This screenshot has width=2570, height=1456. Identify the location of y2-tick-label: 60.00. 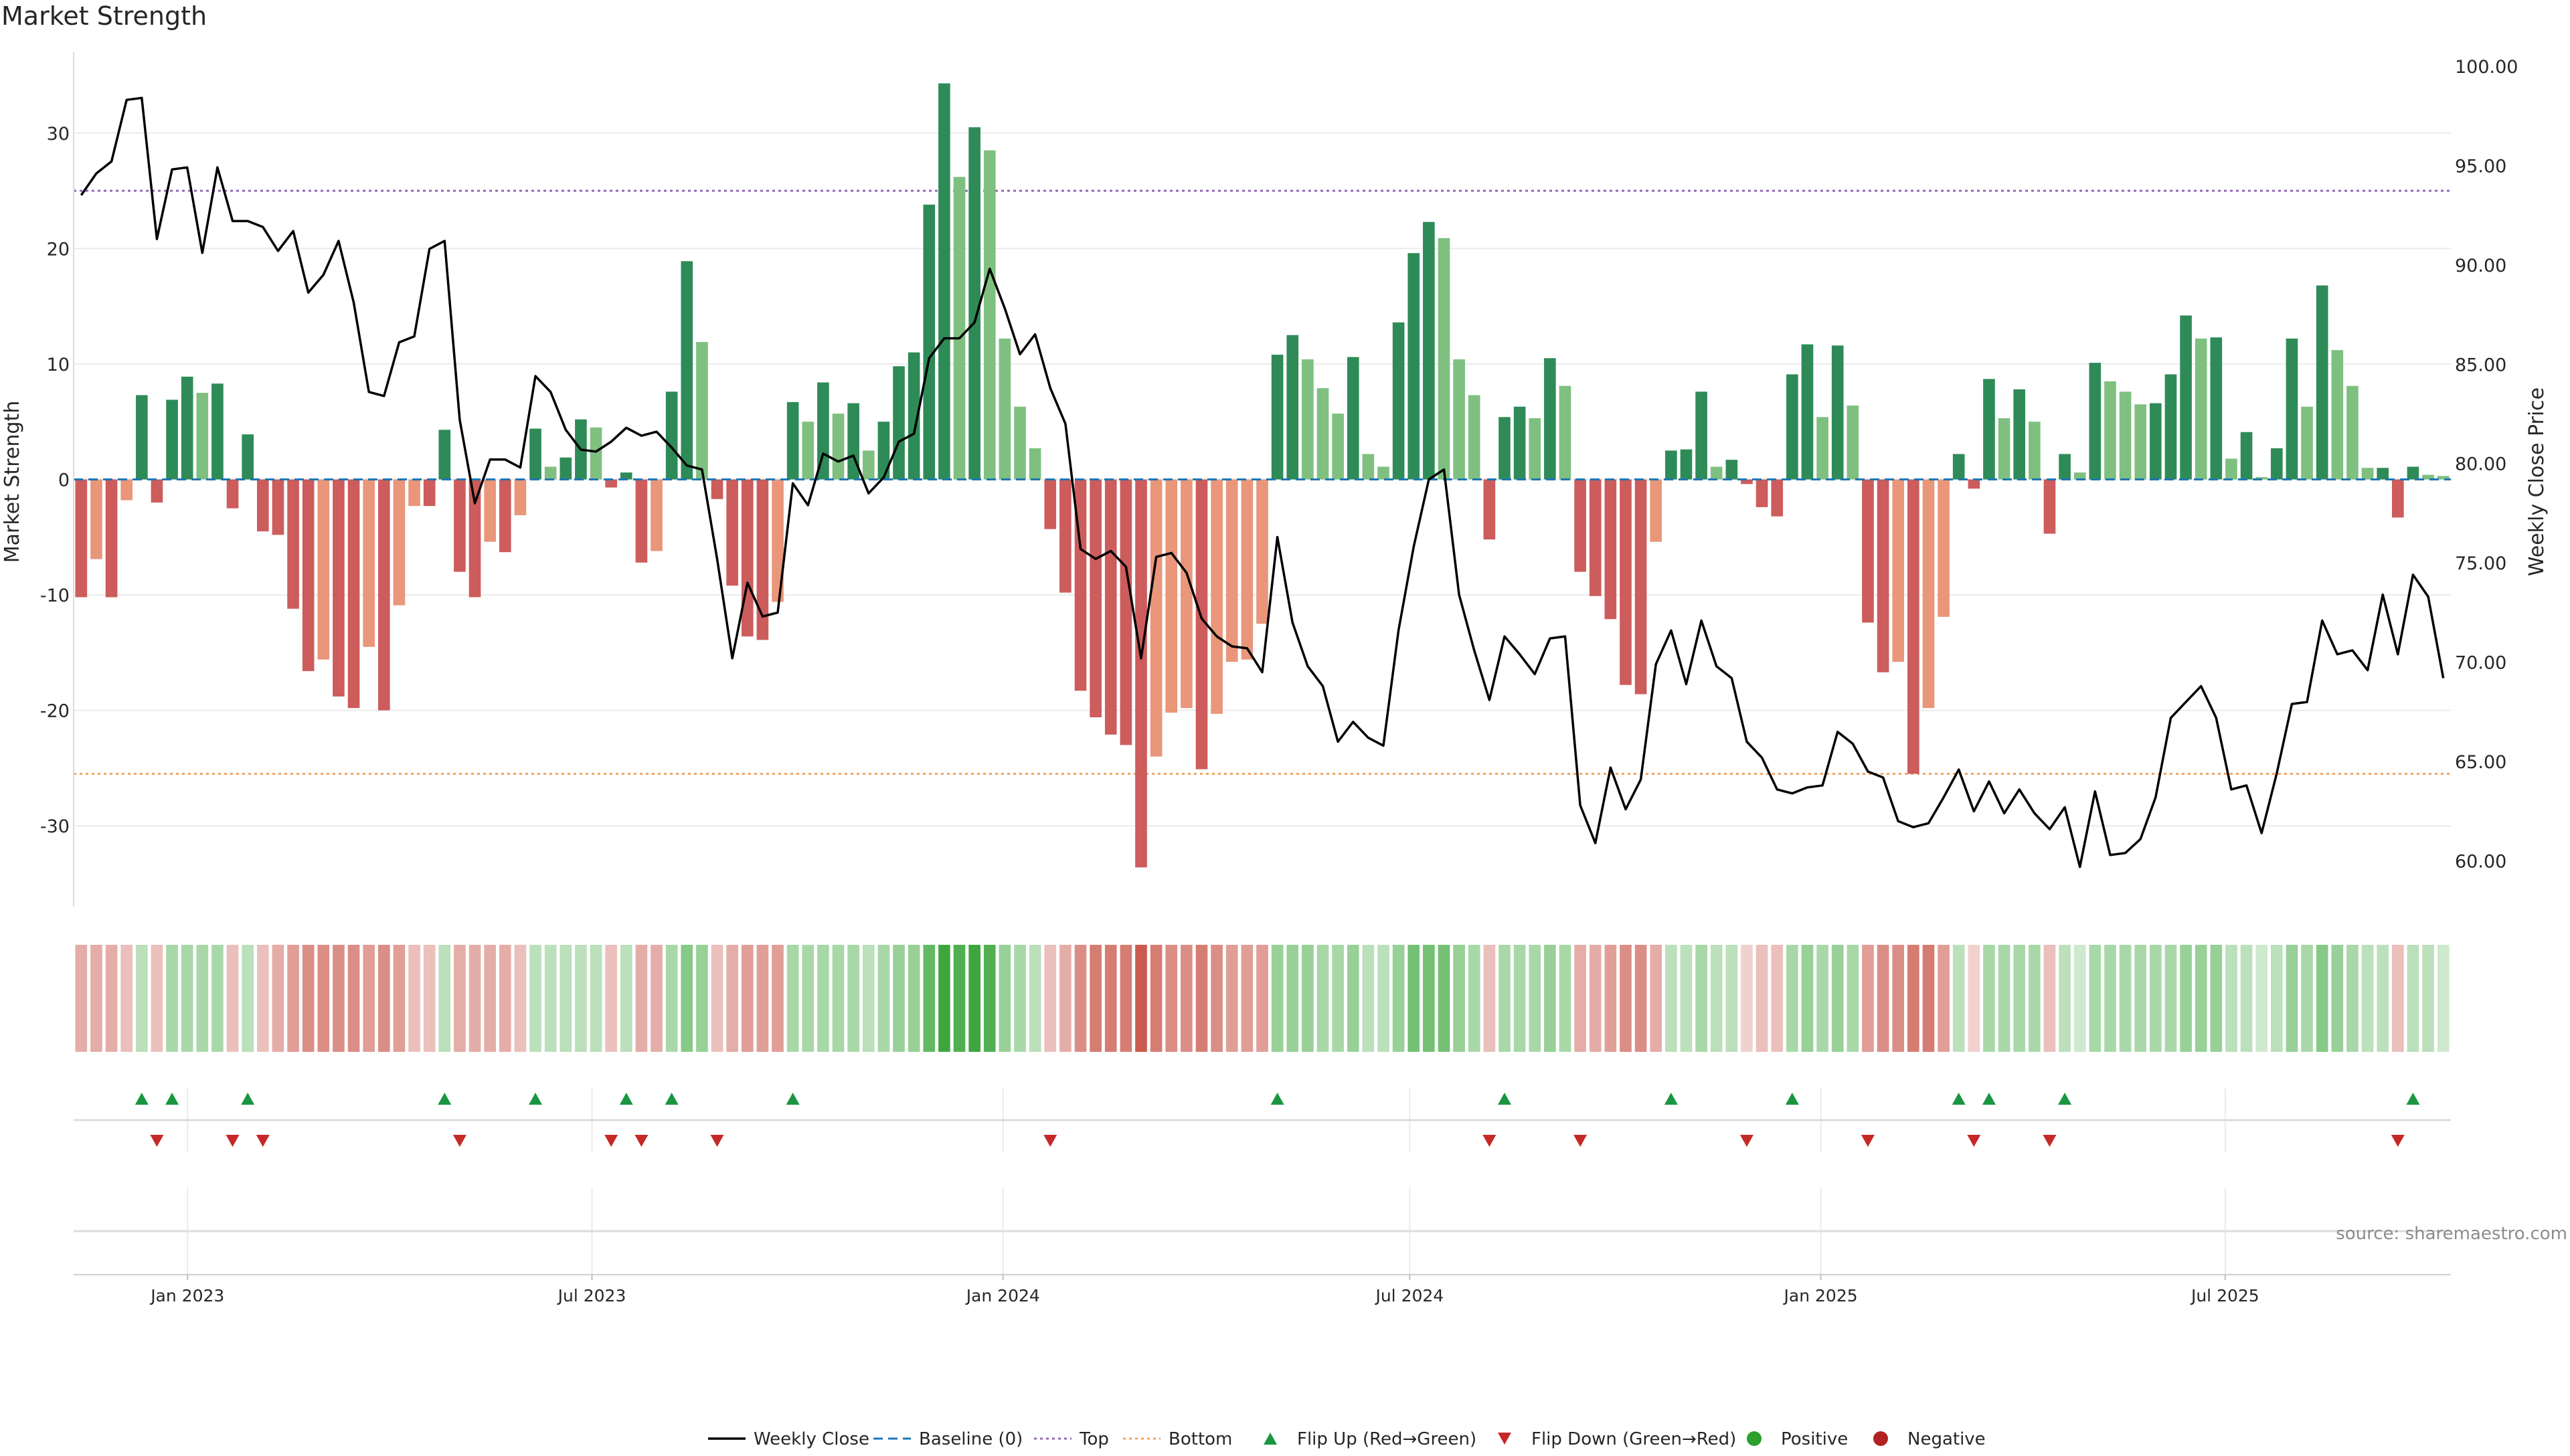
(2481, 862).